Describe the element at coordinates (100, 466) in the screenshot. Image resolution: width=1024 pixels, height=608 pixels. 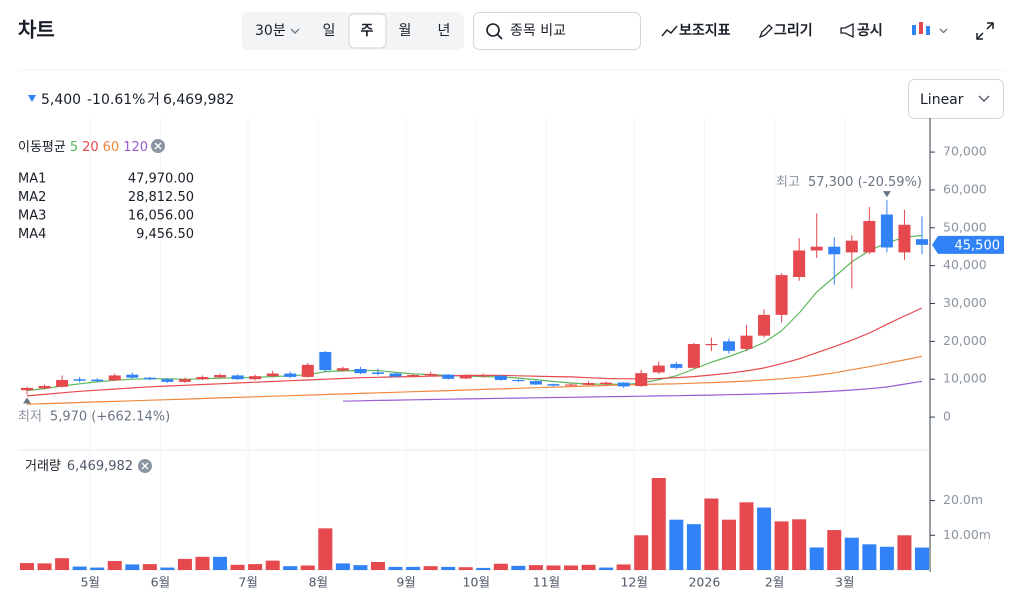
I see `volume-title-value: 6,469,982` at that location.